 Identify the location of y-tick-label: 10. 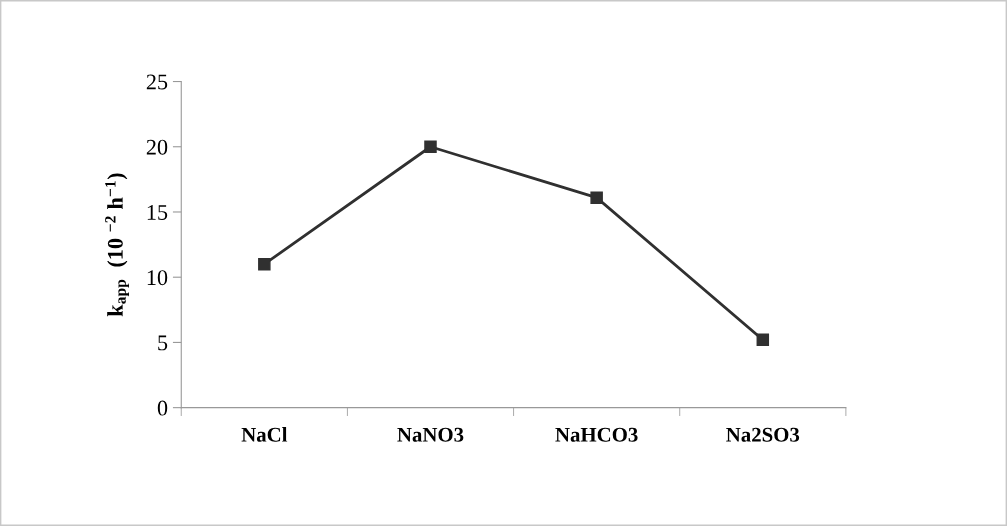
(157, 278).